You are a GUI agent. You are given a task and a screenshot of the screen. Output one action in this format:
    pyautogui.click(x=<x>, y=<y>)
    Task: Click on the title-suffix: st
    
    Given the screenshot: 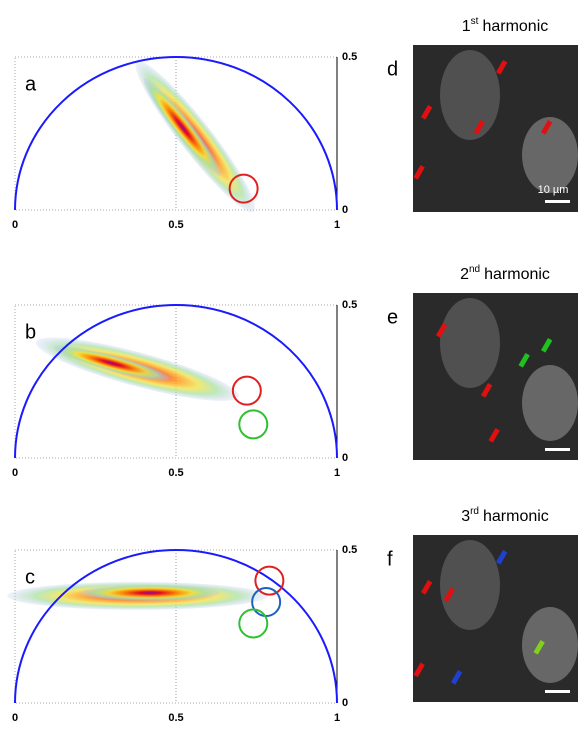 What is the action you would take?
    pyautogui.click(x=475, y=21)
    